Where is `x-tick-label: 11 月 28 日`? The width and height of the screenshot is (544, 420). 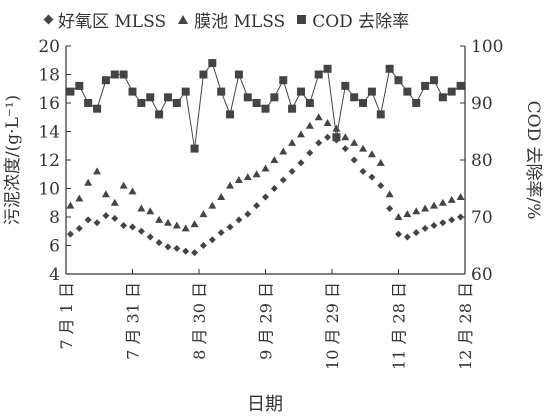
x-tick-label: 11 月 28 日 is located at coordinates (399, 326).